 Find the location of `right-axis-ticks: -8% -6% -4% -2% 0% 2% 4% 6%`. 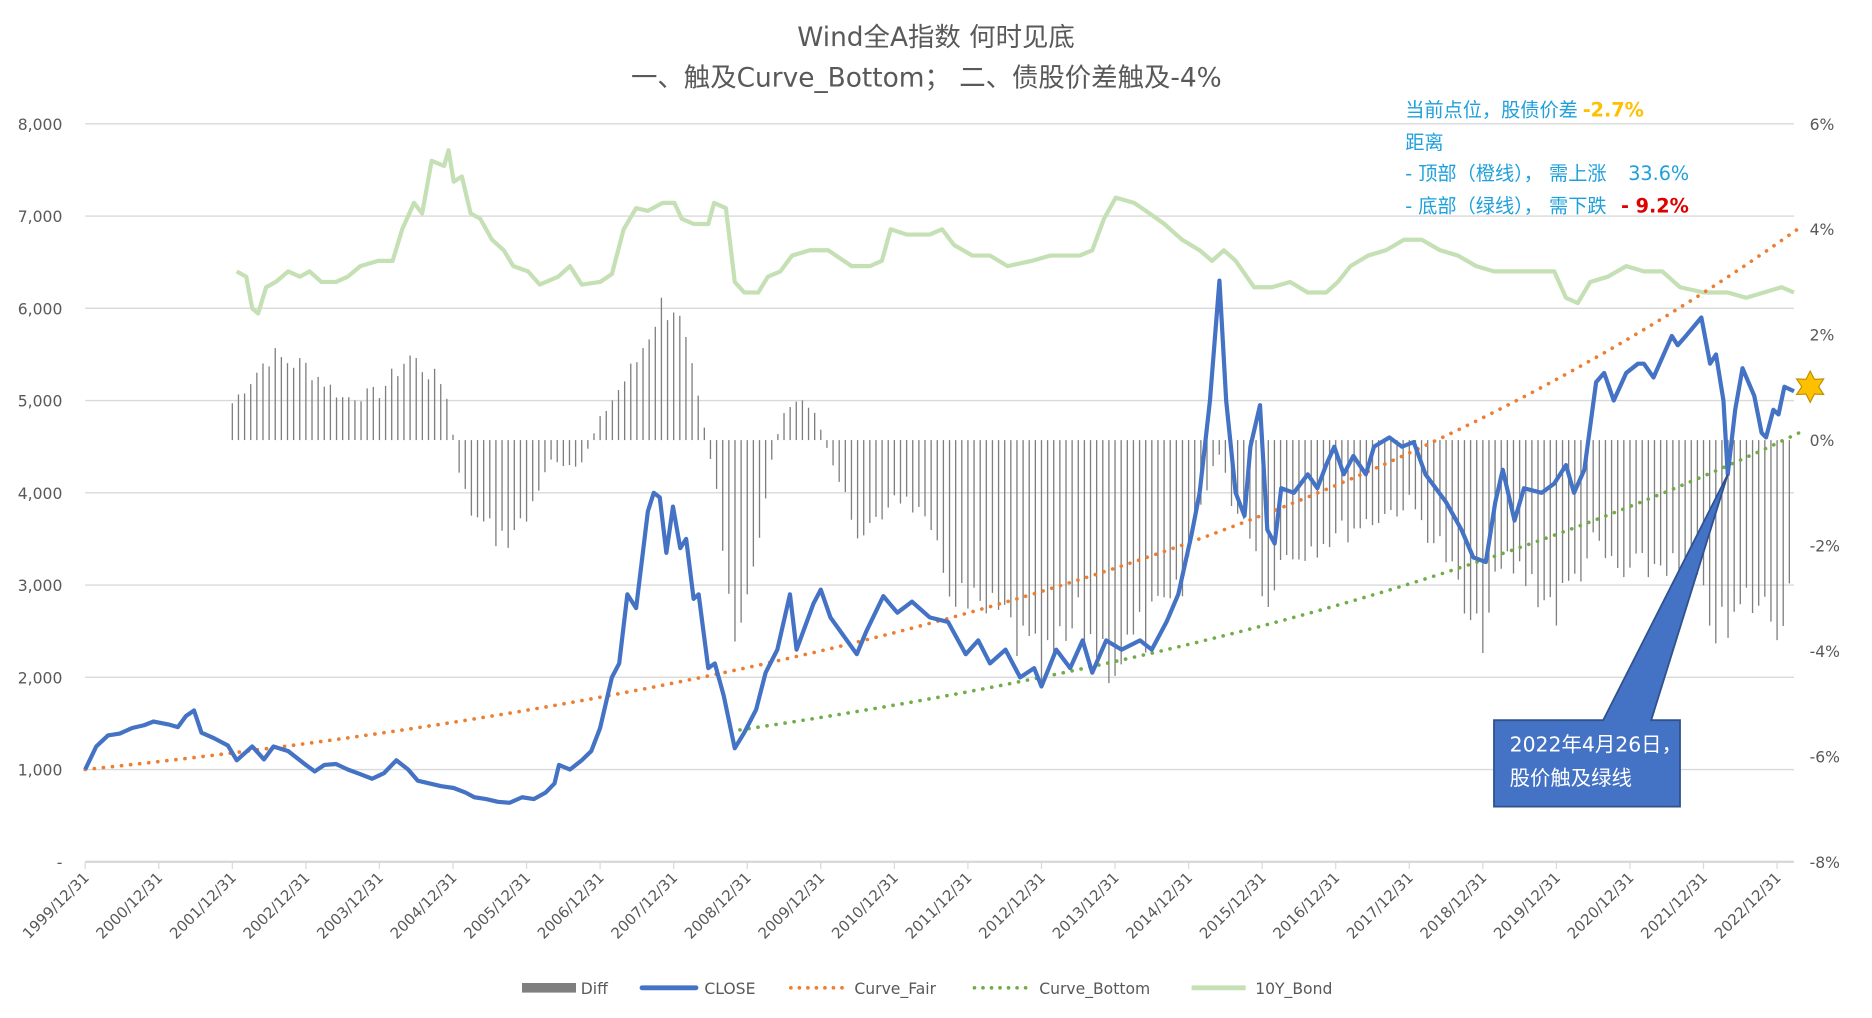

right-axis-ticks: -8% -6% -4% -2% 0% 2% 4% 6% is located at coordinates (1825, 494).